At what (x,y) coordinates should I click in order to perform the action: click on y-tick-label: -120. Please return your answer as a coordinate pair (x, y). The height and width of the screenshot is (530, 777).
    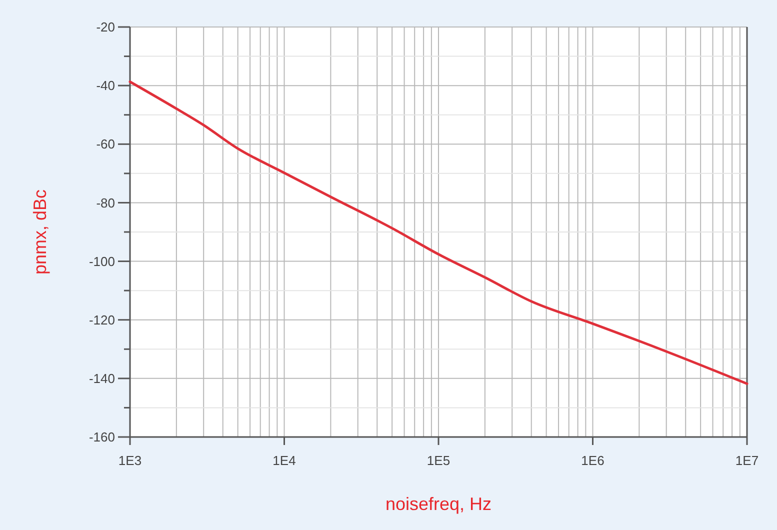
    Looking at the image, I should click on (101, 320).